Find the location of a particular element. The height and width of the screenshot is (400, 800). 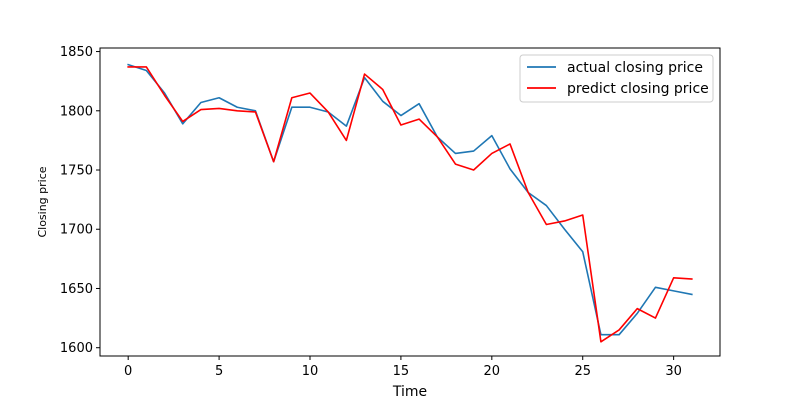

x-tick-label: 25 is located at coordinates (582, 371).